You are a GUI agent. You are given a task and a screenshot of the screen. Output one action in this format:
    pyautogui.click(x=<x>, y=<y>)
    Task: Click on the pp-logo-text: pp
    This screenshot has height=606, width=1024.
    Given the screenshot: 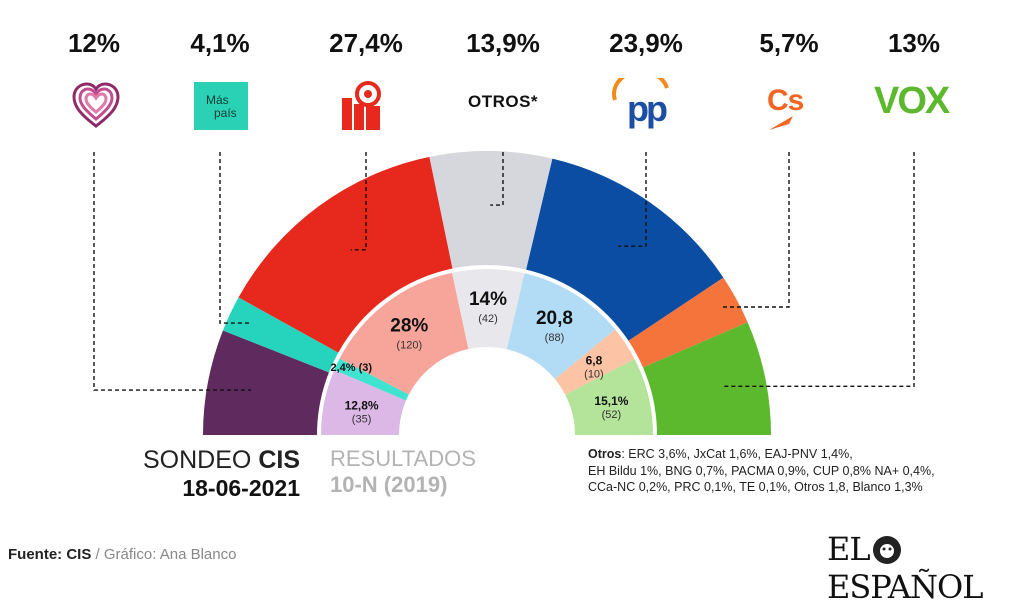 What is the action you would take?
    pyautogui.click(x=647, y=108)
    